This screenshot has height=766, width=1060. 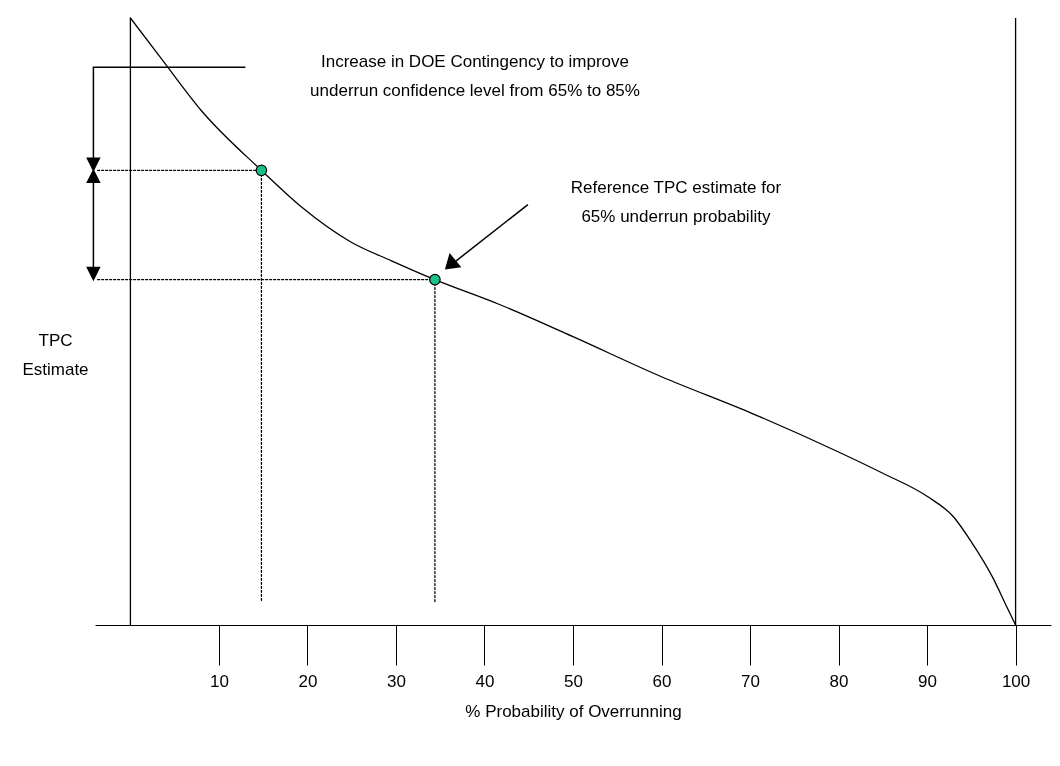 What do you see at coordinates (662, 681) in the screenshot?
I see `x-tick-label: 60` at bounding box center [662, 681].